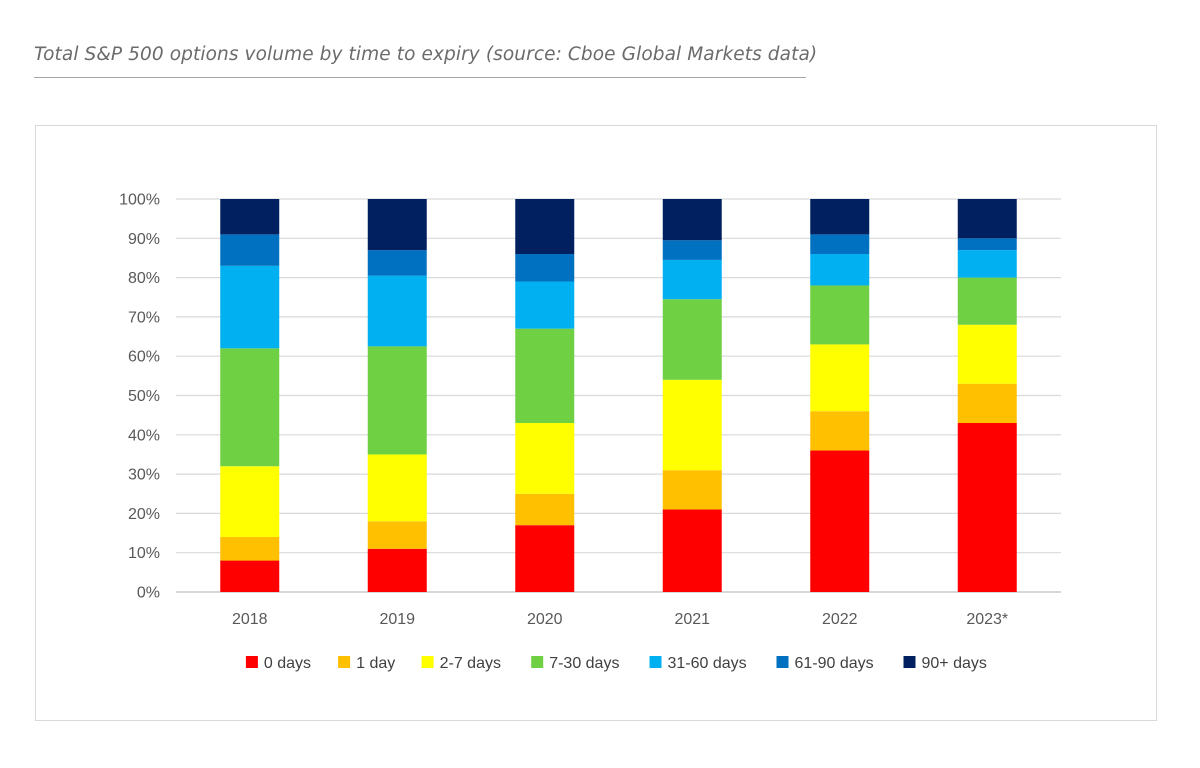 The image size is (1200, 768). What do you see at coordinates (144, 278) in the screenshot?
I see `y-tick-label: 80%` at bounding box center [144, 278].